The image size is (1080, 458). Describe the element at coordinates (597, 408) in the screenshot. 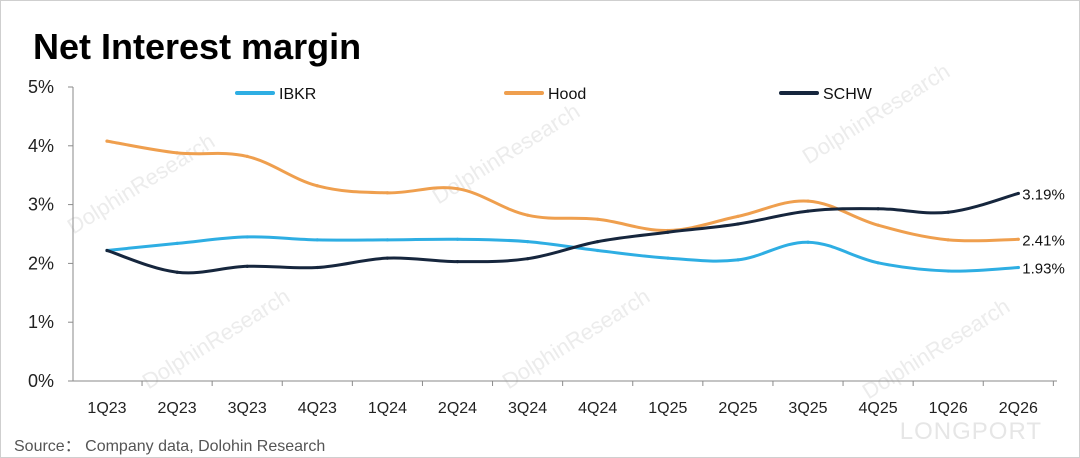

I see `x-tick-label: 4Q24` at that location.